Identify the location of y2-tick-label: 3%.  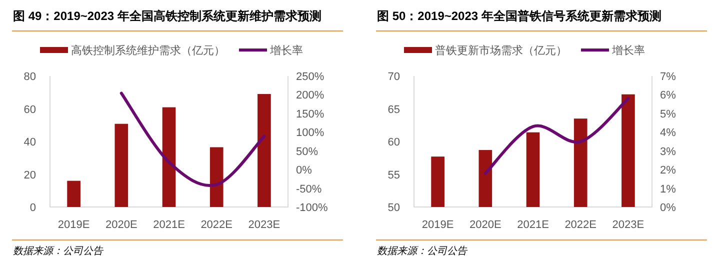
(668, 152).